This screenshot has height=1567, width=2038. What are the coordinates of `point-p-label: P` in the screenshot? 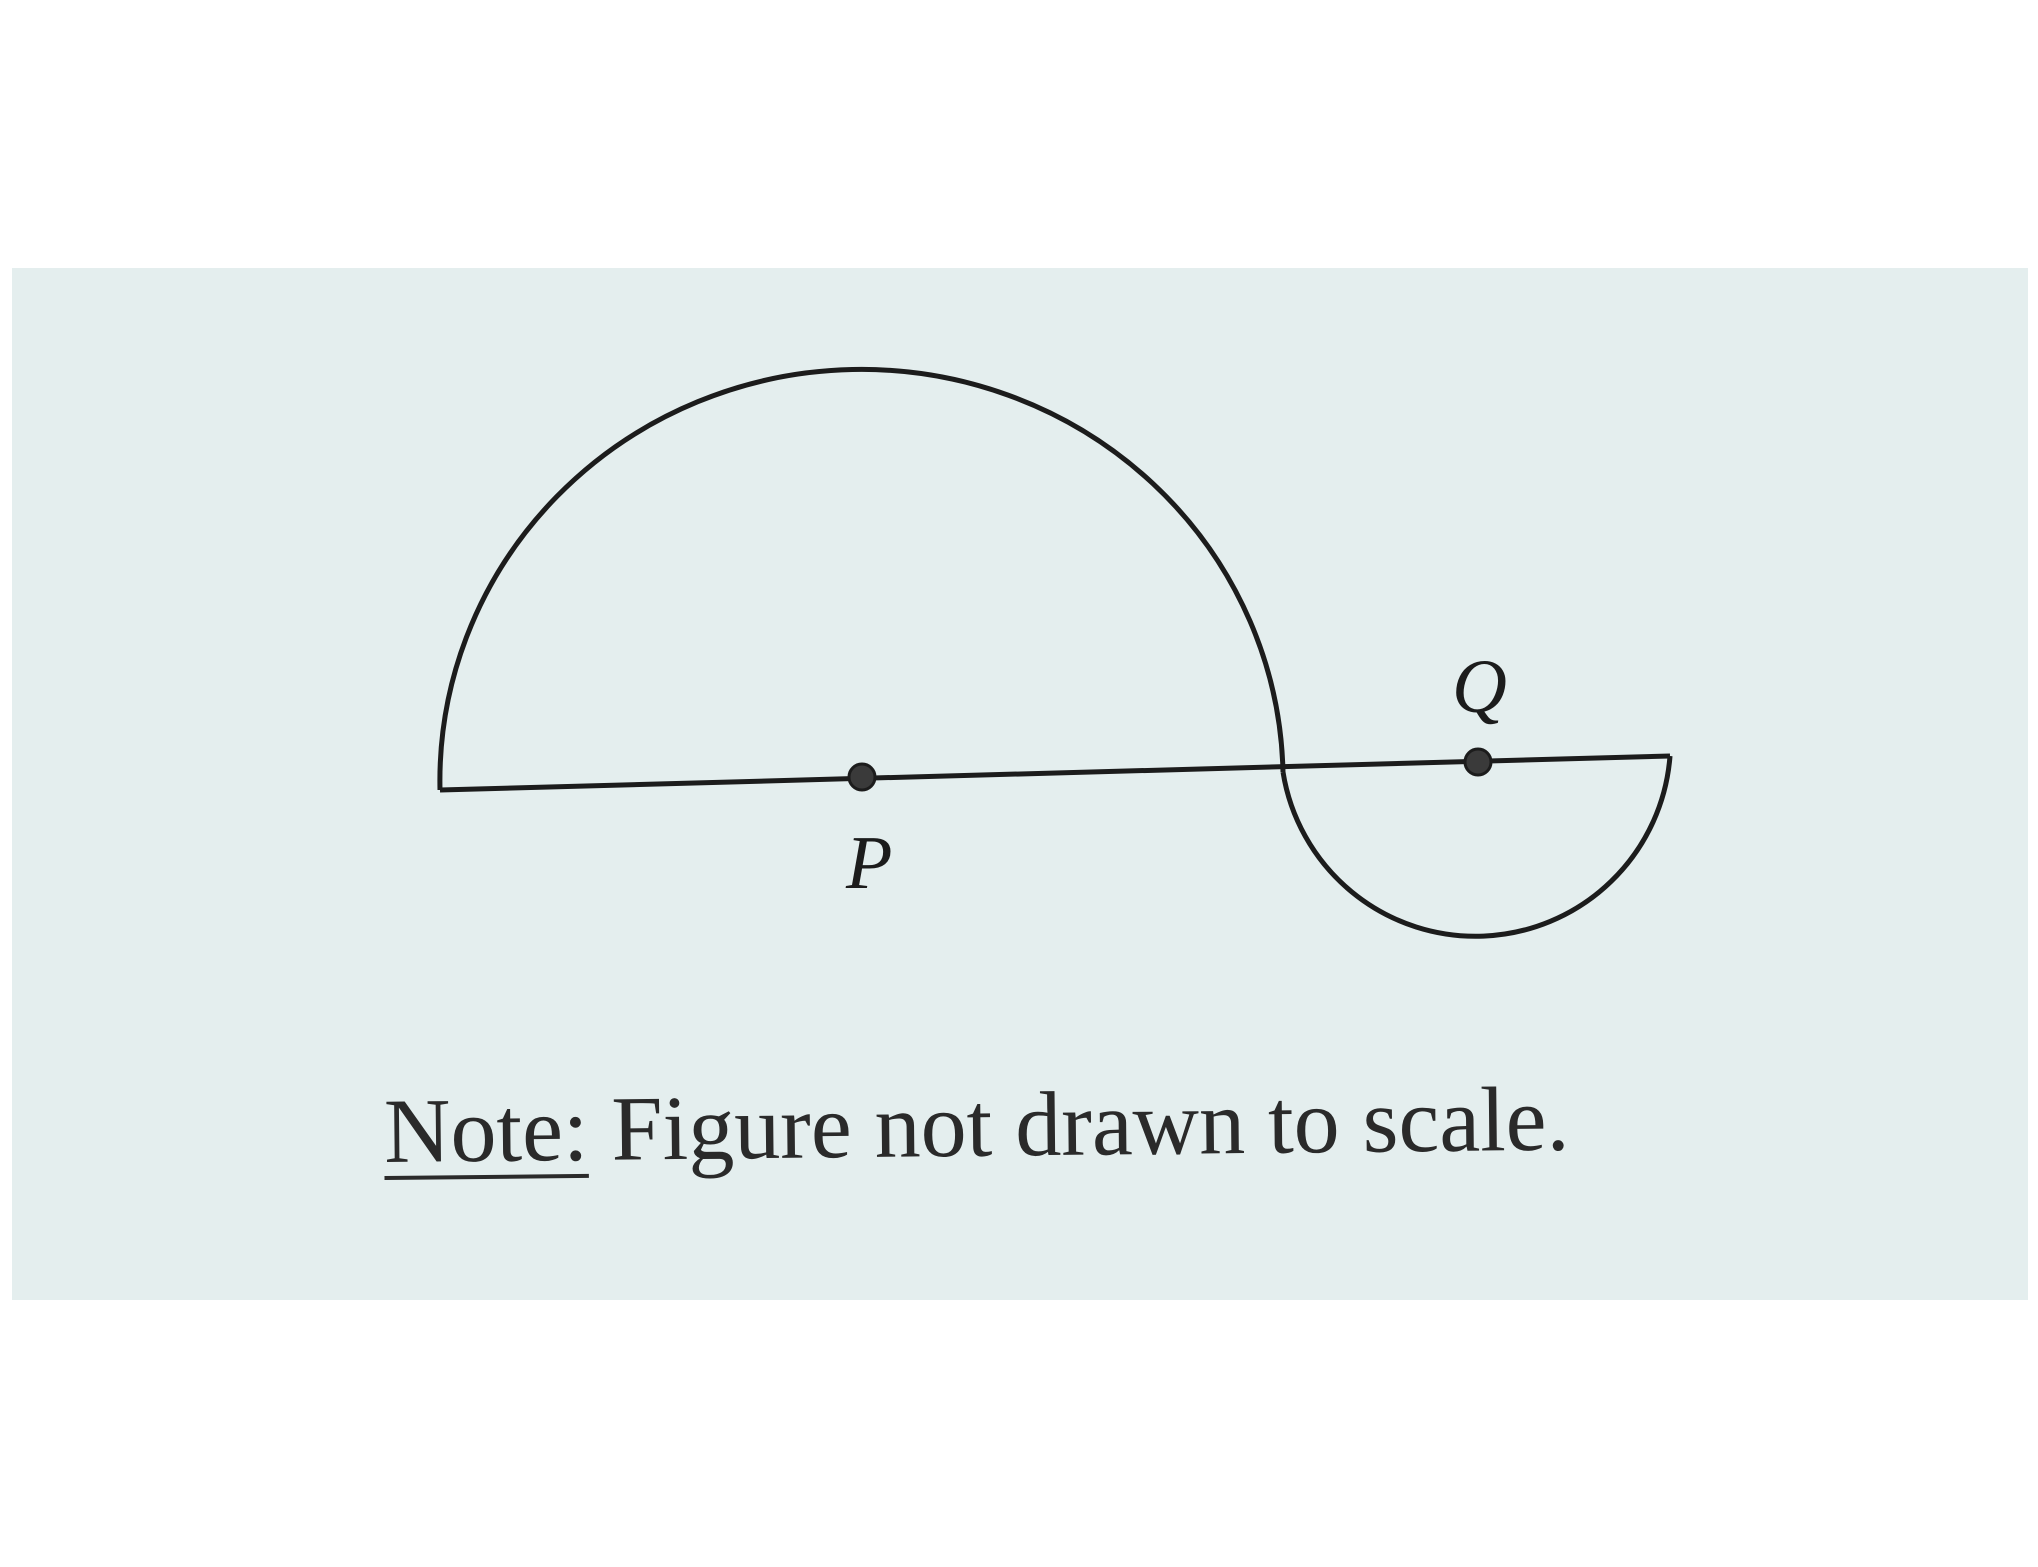 It's located at (868, 863).